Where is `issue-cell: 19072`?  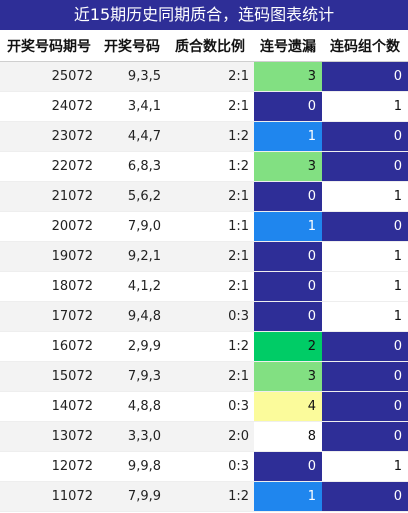 issue-cell: 19072 is located at coordinates (49, 256).